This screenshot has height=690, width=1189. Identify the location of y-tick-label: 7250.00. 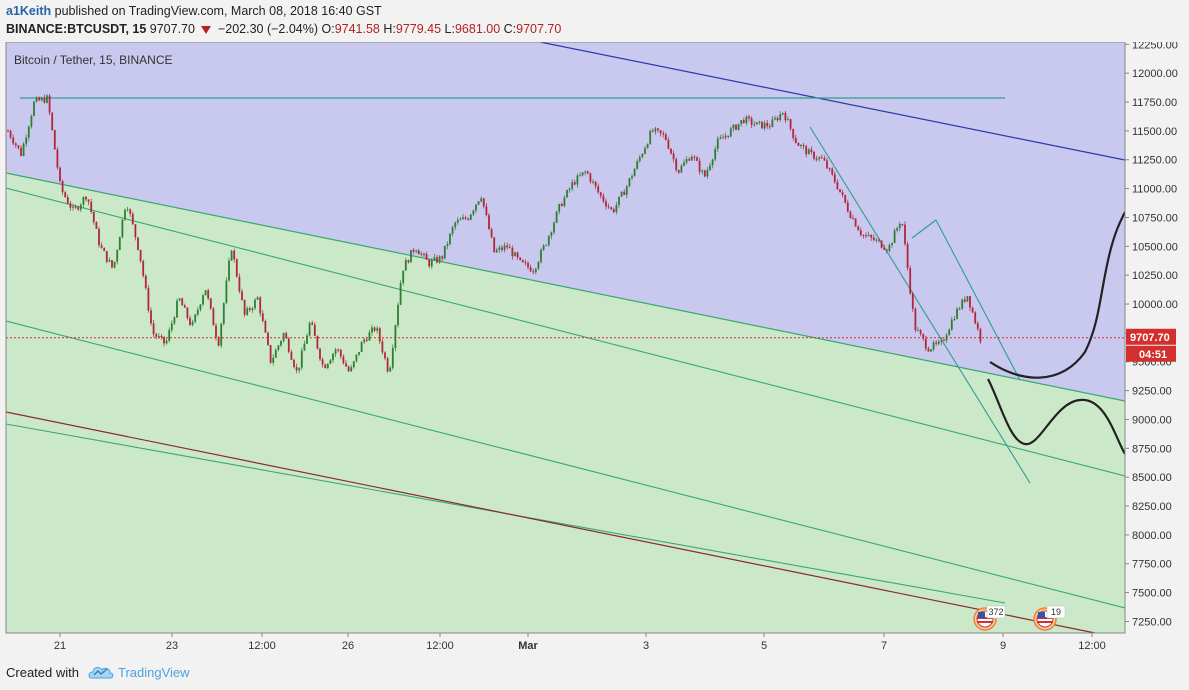
(1152, 622).